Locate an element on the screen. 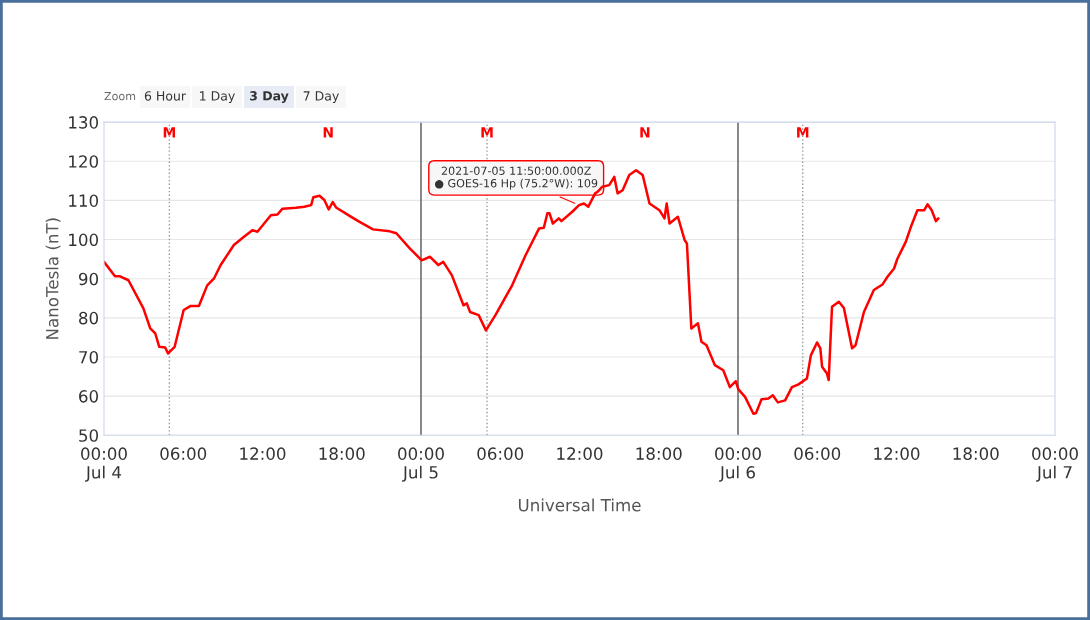 This screenshot has width=1090, height=620. annotation: 2021-07-05 11:50:00.000Z ● GOES-16 Hp (75.2°W): 109 is located at coordinates (516, 178).